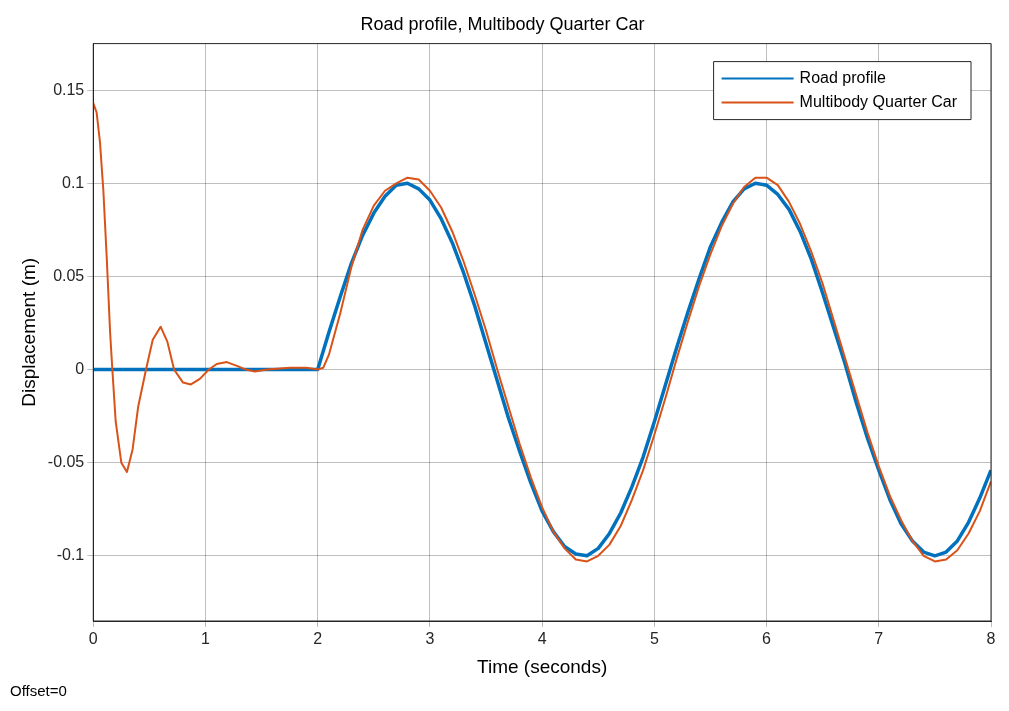  Describe the element at coordinates (80, 368) in the screenshot. I see `y-tick-label: 0` at that location.